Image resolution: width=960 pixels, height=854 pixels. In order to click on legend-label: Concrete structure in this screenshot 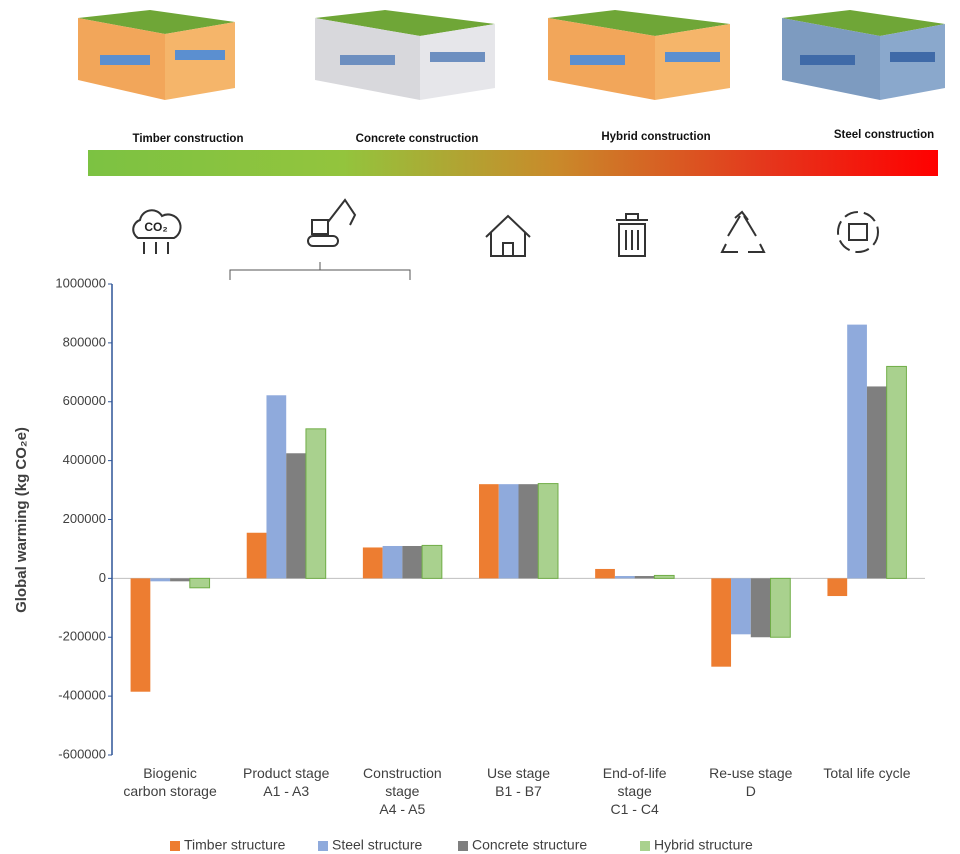, I will do `click(529, 845)`.